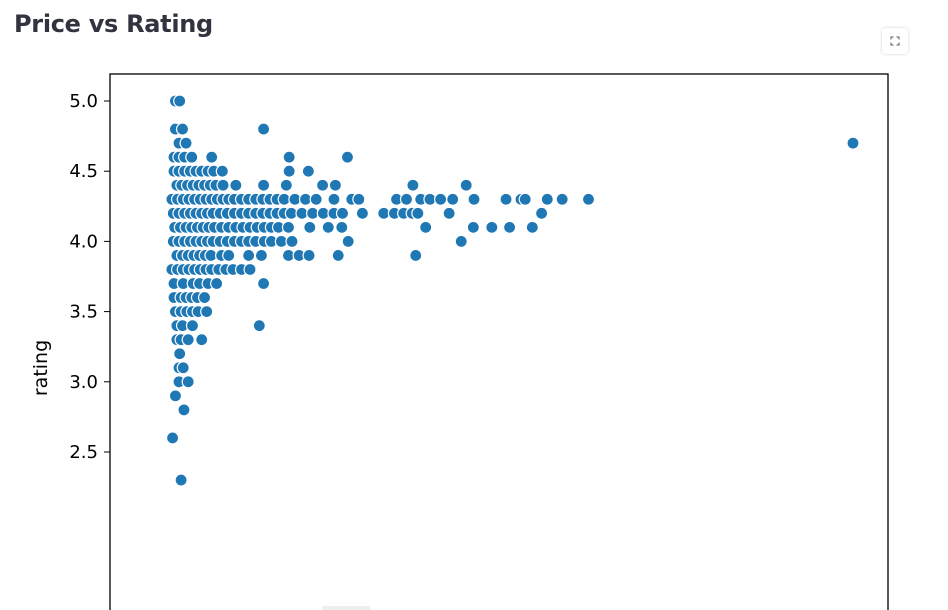  I want to click on y-tick-label: 4.0, so click(83, 241).